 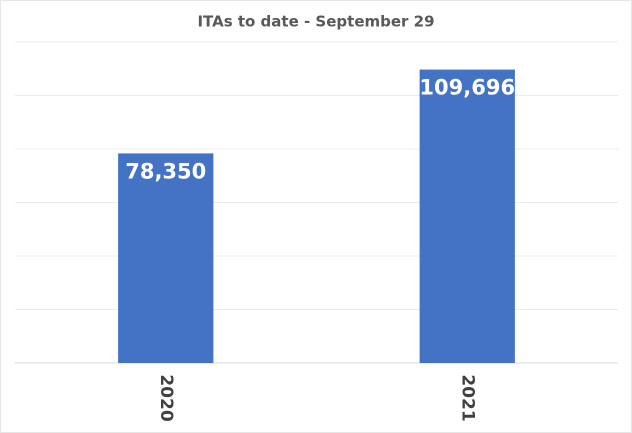 I want to click on x-tick-label: 2021, so click(x=467, y=397).